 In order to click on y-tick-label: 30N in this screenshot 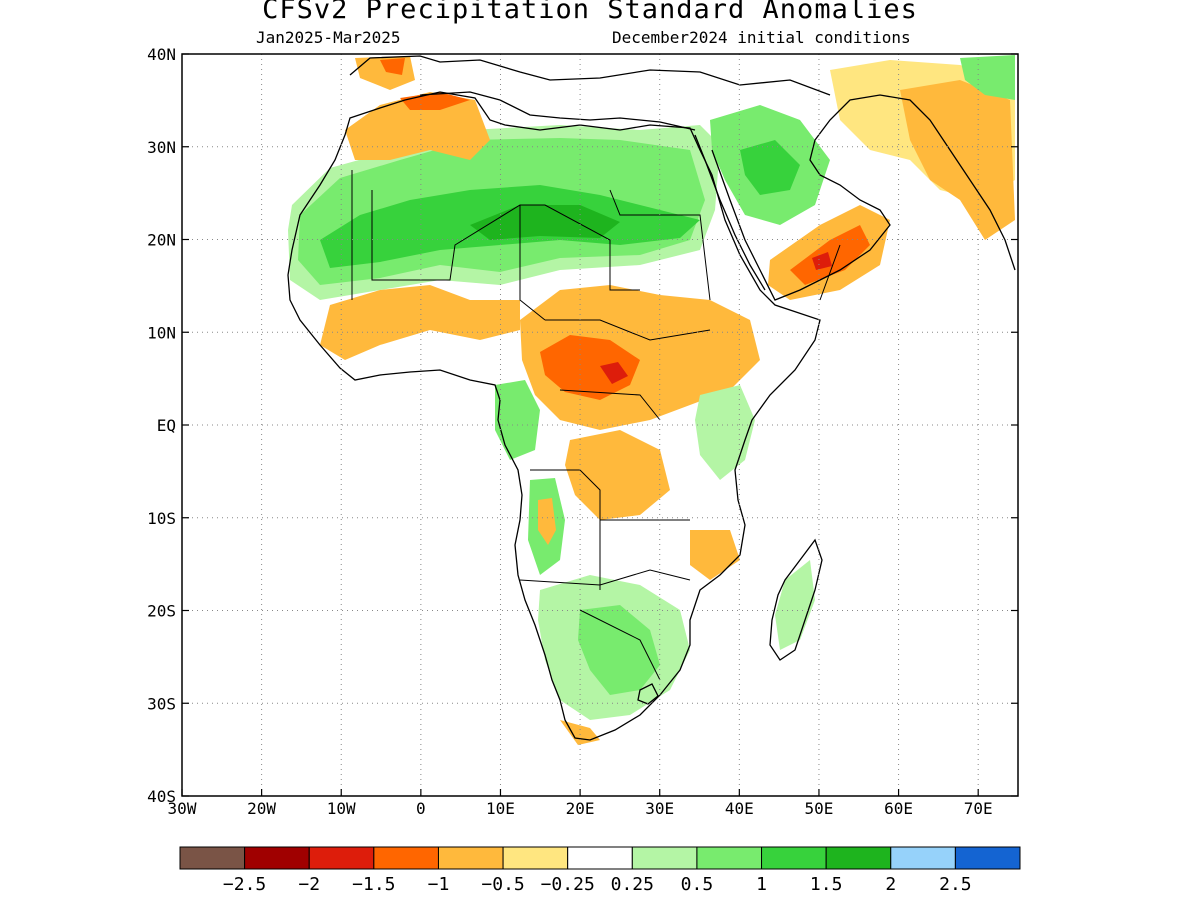, I will do `click(161, 147)`.